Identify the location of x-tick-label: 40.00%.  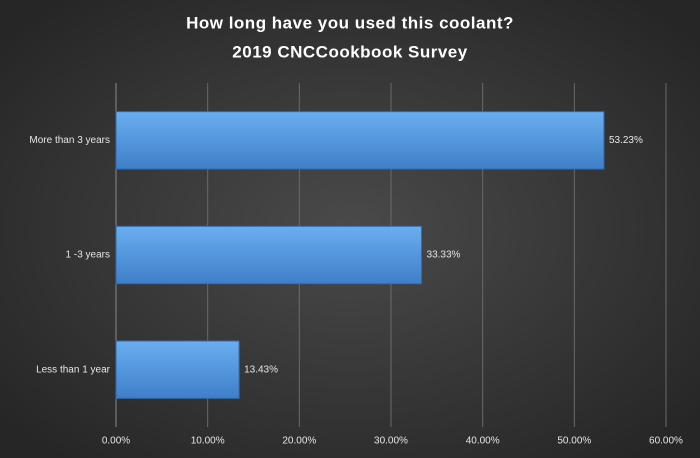
(483, 441).